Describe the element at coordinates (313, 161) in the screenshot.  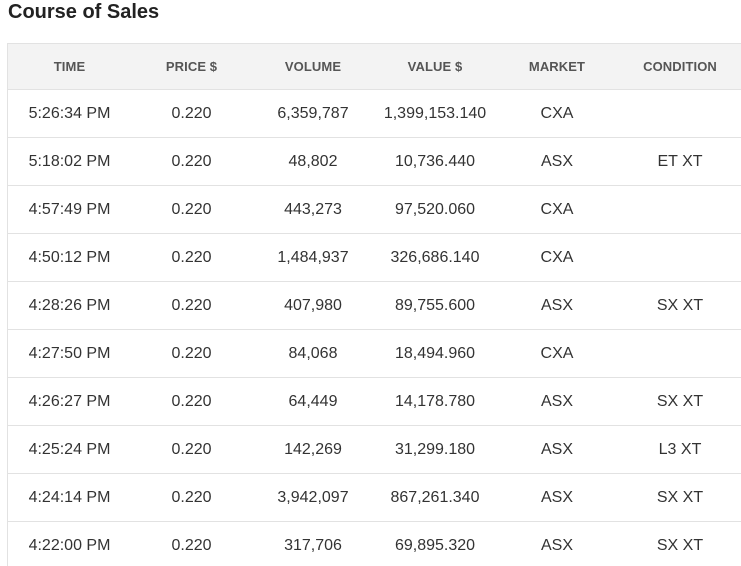
I see `cell-volume: 48,802` at that location.